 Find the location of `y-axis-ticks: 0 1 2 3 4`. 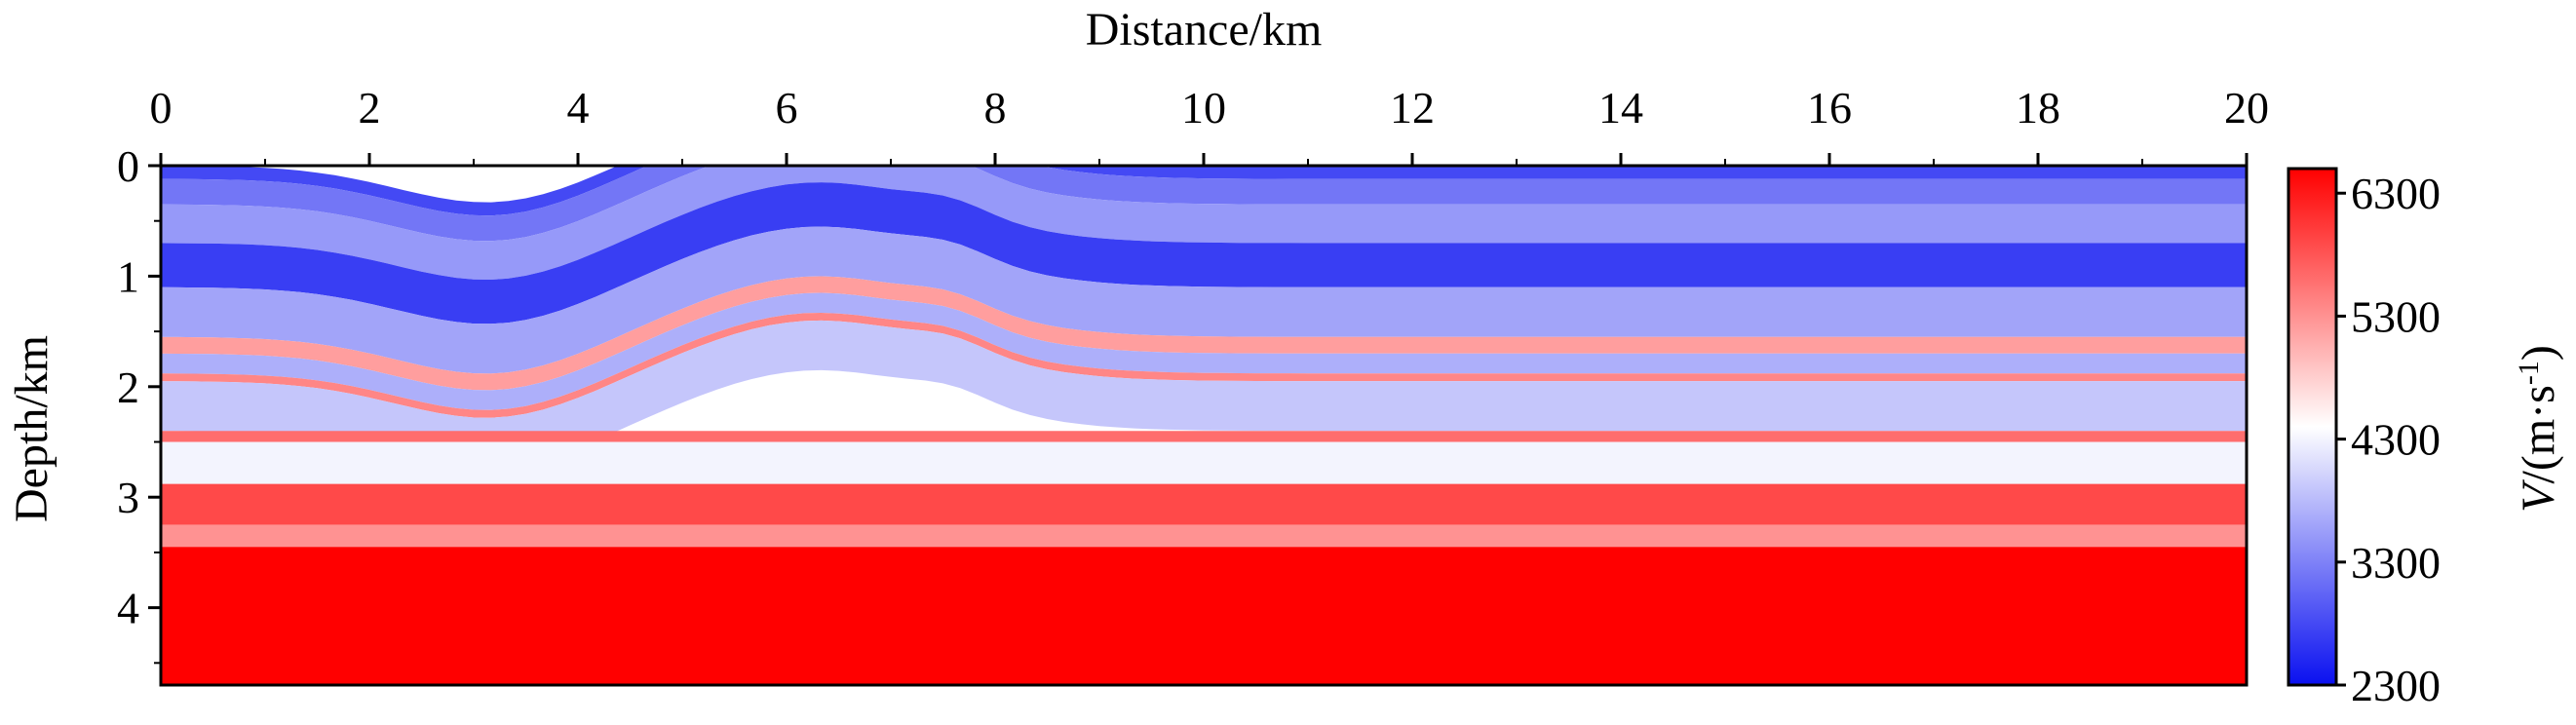

y-axis-ticks: 0 1 2 3 4 is located at coordinates (139, 403).